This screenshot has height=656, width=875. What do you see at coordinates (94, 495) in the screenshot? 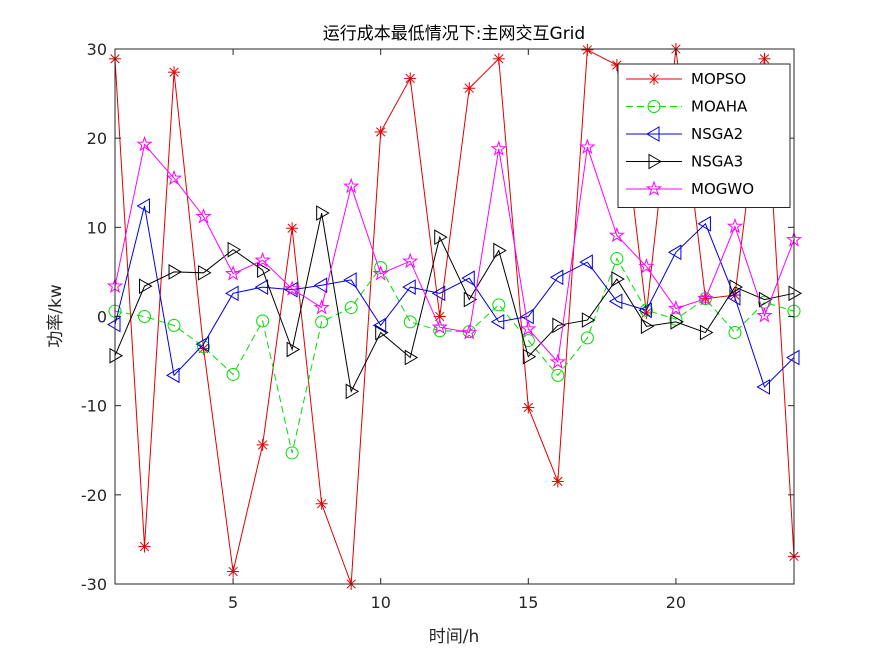
I see `y-tick-label: -20` at bounding box center [94, 495].